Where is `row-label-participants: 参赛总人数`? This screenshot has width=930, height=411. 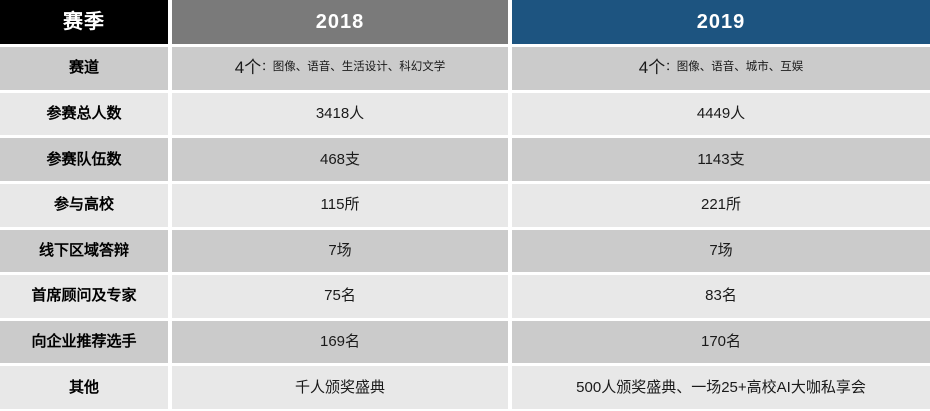 row-label-participants: 参赛总人数 is located at coordinates (84, 114).